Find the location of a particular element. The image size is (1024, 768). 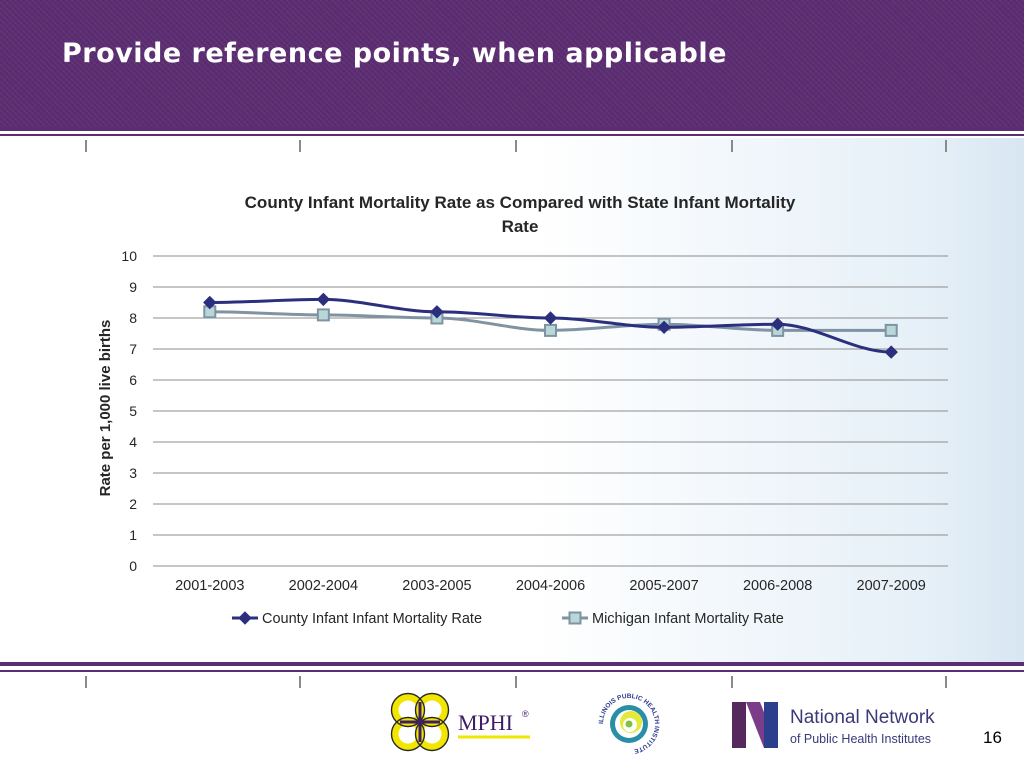

mphi-wordmark: MPHI is located at coordinates (485, 722).